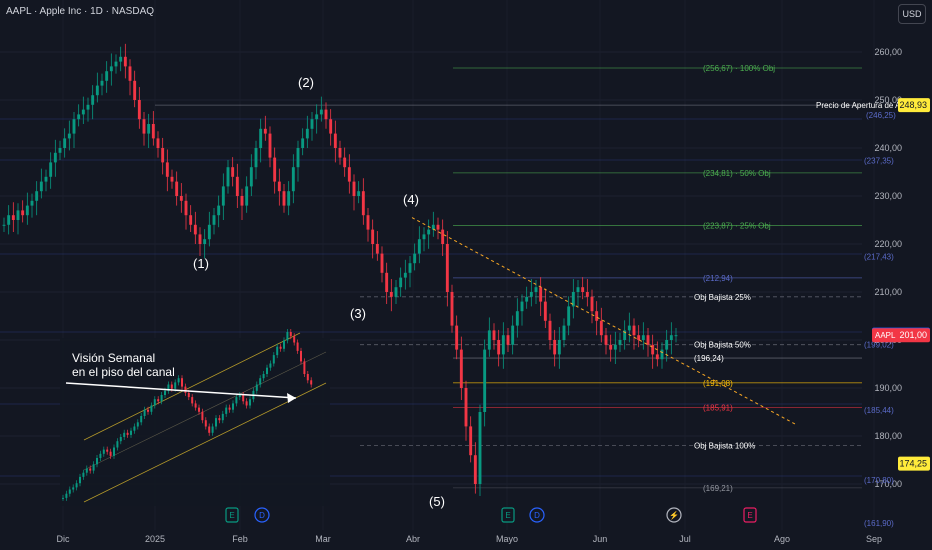 Image resolution: width=932 pixels, height=550 pixels. I want to click on y-tick-label: 190,00, so click(888, 388).